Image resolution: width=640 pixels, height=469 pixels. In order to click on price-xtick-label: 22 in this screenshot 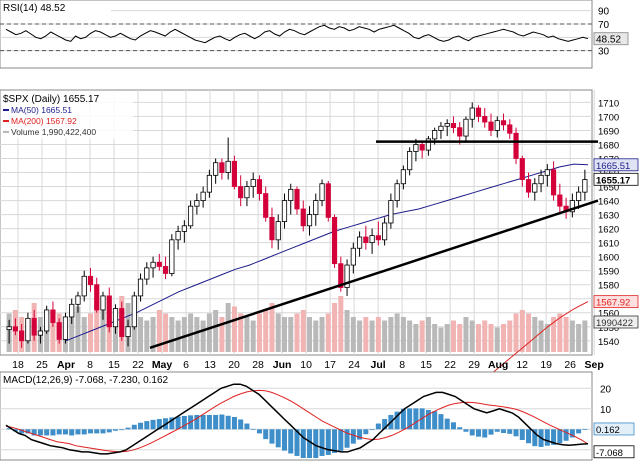, I will do `click(138, 365)`.